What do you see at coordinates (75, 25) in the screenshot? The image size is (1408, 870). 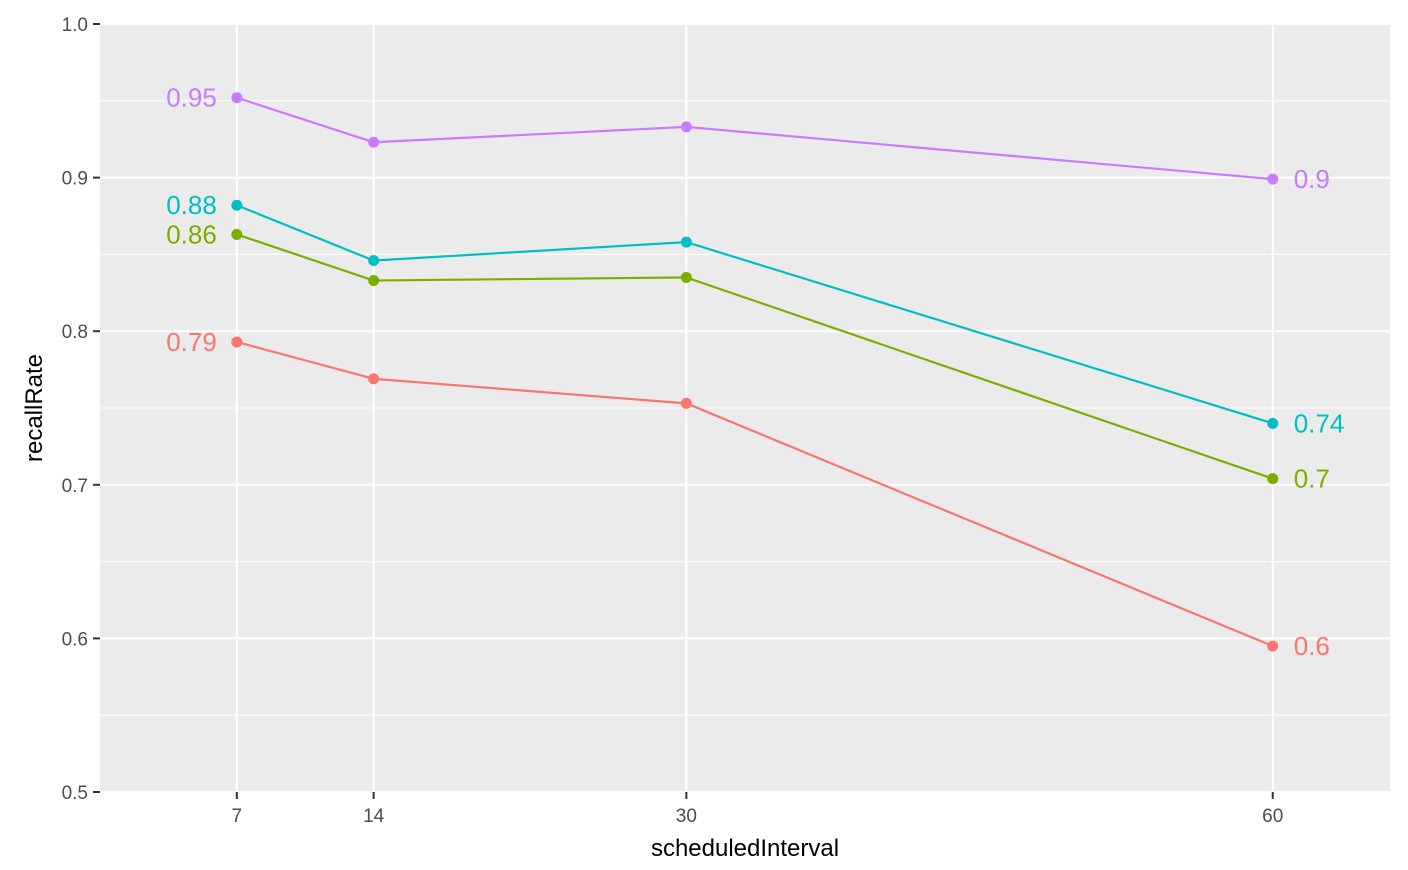 I see `y-tick-label: 1.0` at bounding box center [75, 25].